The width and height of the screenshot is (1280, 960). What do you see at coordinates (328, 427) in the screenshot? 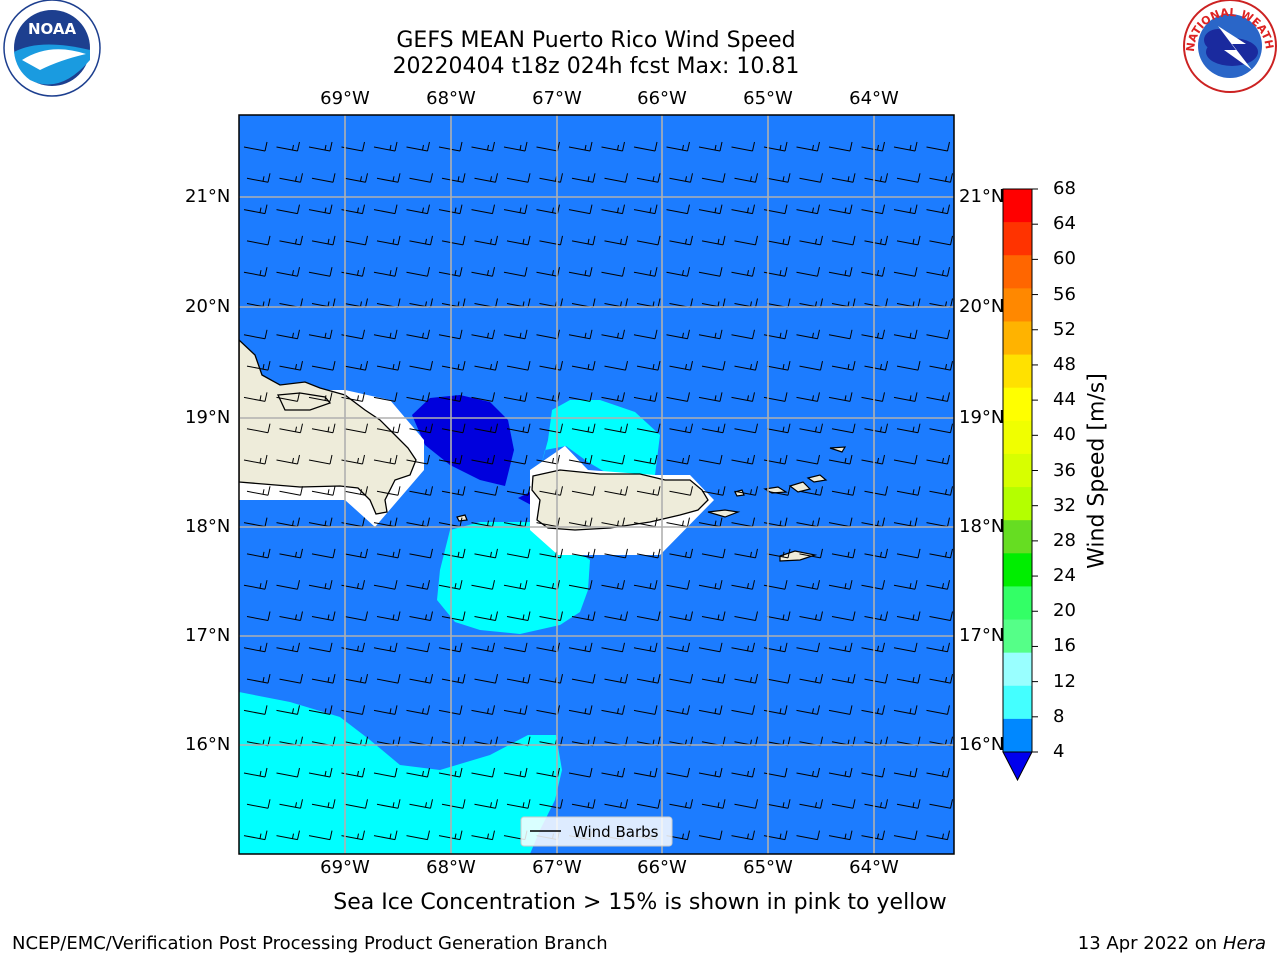
I see `hispaniola-coastline` at bounding box center [328, 427].